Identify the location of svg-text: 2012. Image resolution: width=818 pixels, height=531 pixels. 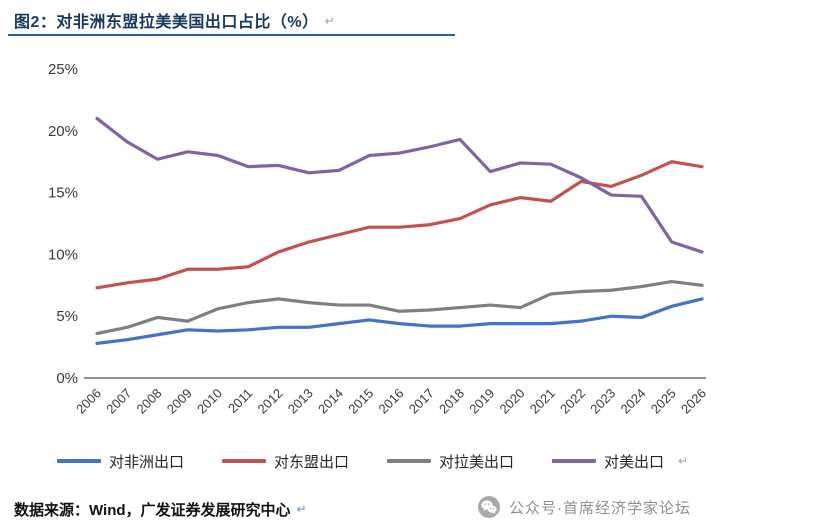
(270, 401).